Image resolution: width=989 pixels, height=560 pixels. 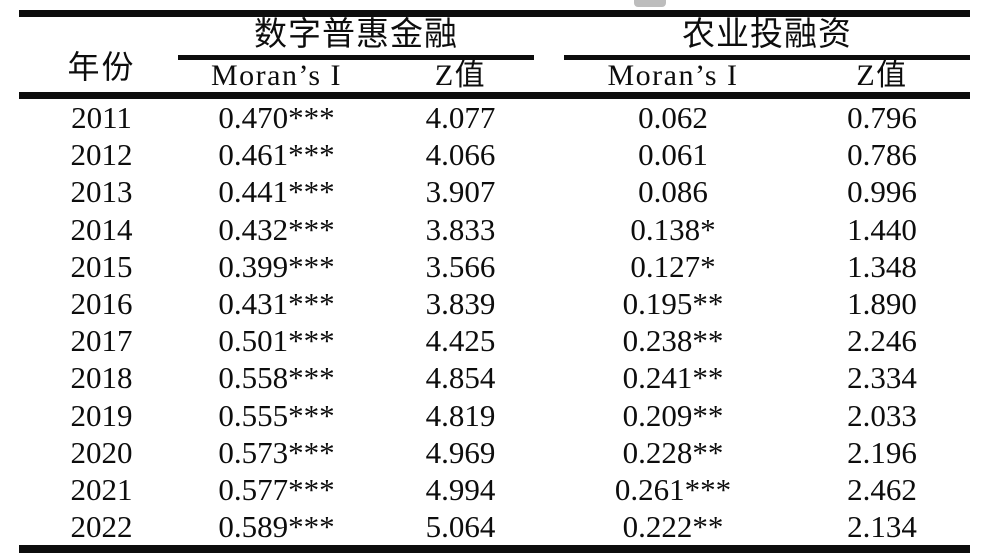 I want to click on year-cell: 2017, so click(x=101, y=341).